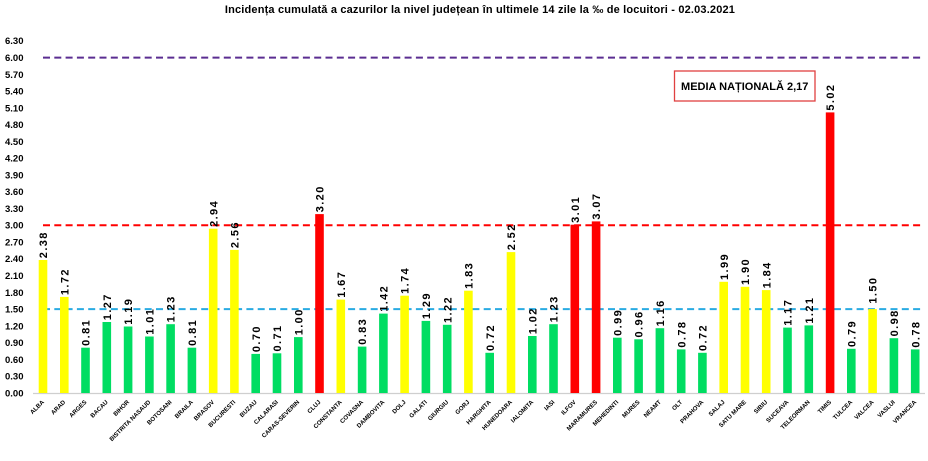 The width and height of the screenshot is (928, 461). Describe the element at coordinates (14, 209) in the screenshot. I see `svg-text: 3.30` at that location.